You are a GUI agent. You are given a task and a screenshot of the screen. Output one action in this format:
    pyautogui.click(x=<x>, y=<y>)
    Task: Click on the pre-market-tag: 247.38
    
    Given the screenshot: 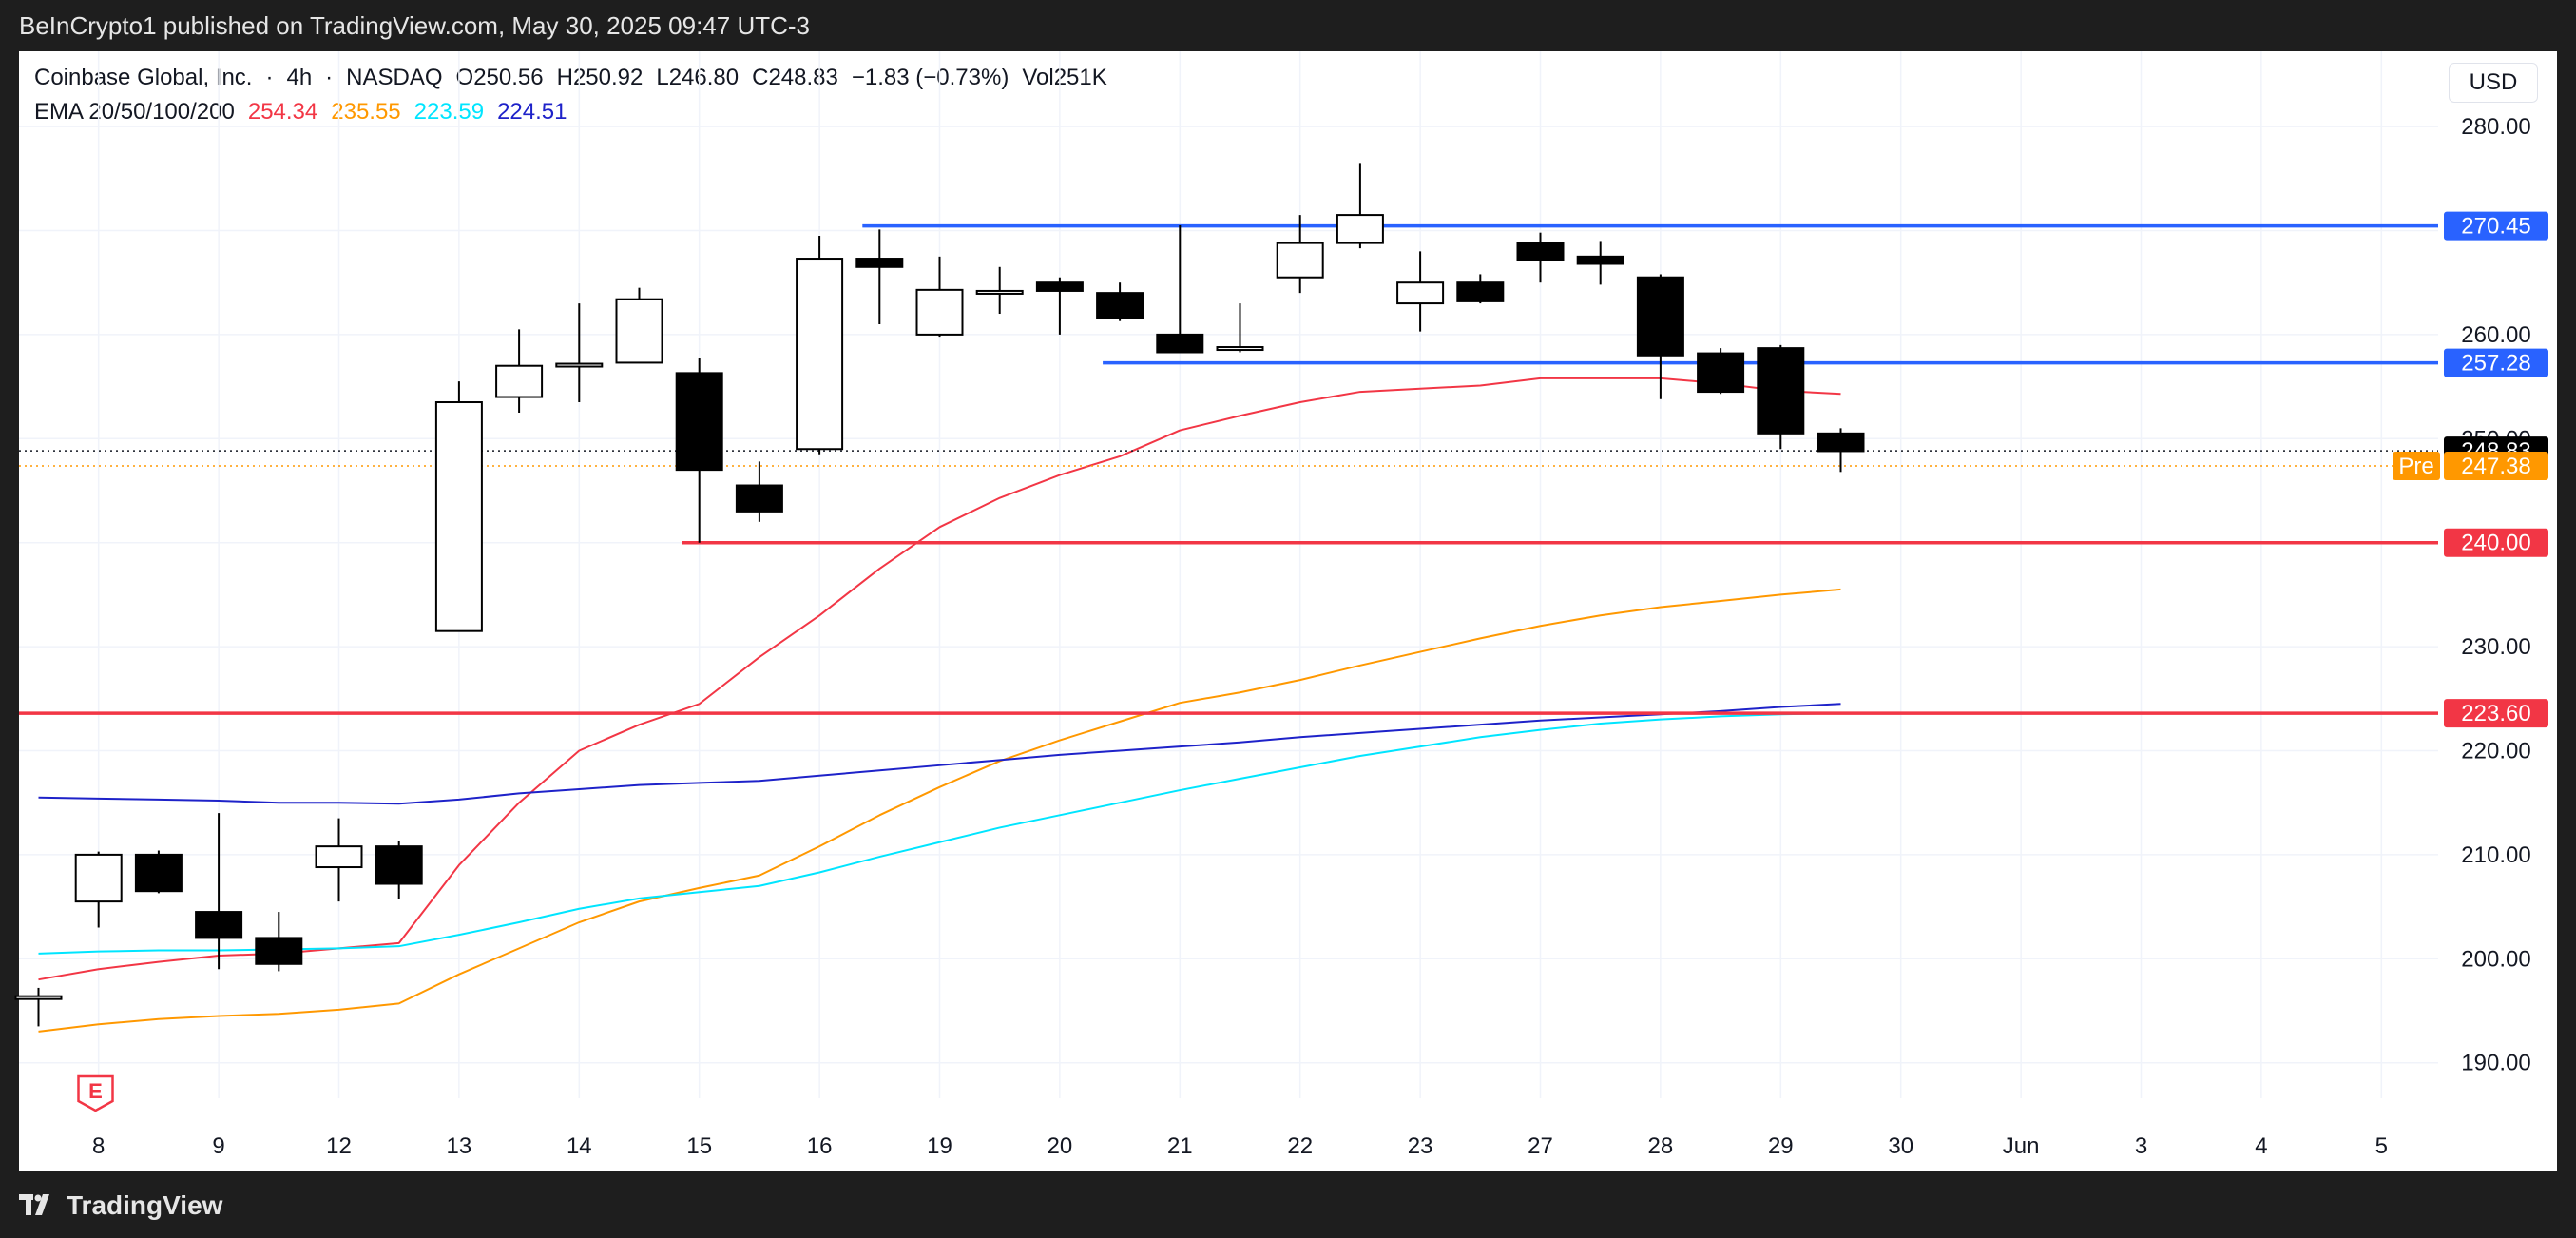 What is the action you would take?
    pyautogui.click(x=2495, y=466)
    